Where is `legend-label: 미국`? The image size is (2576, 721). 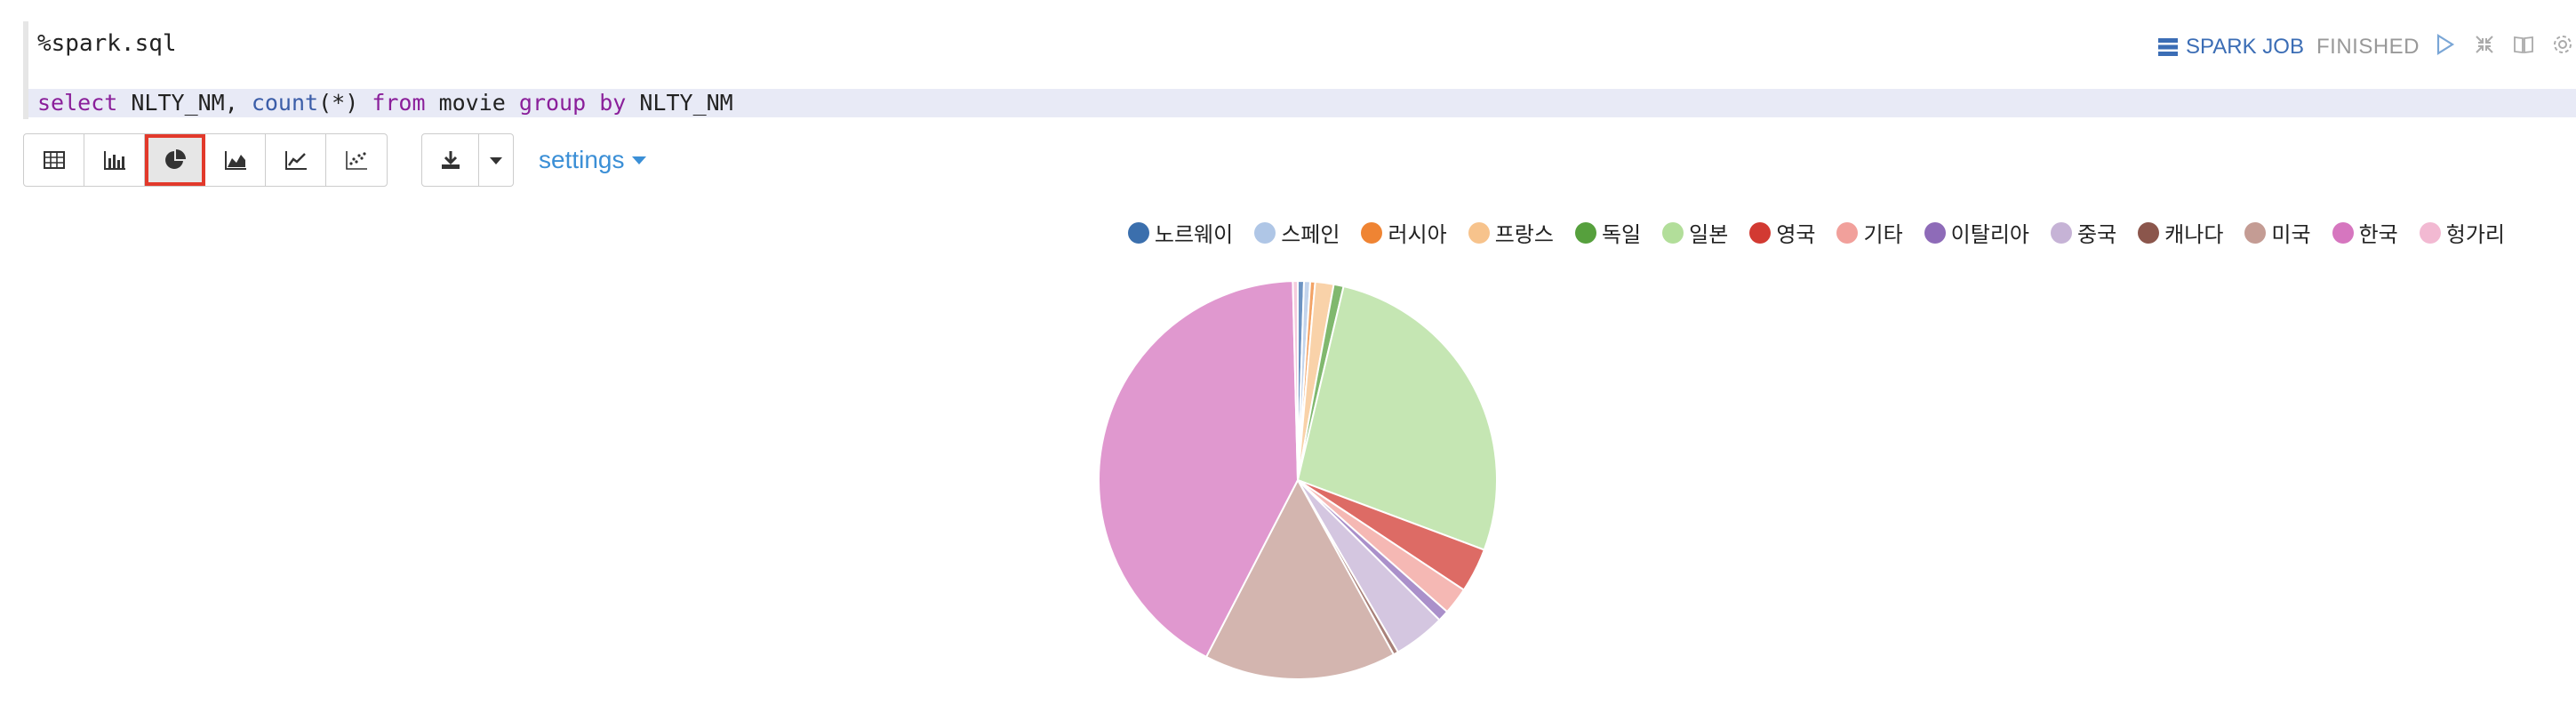
legend-label: 미국 is located at coordinates (2291, 235).